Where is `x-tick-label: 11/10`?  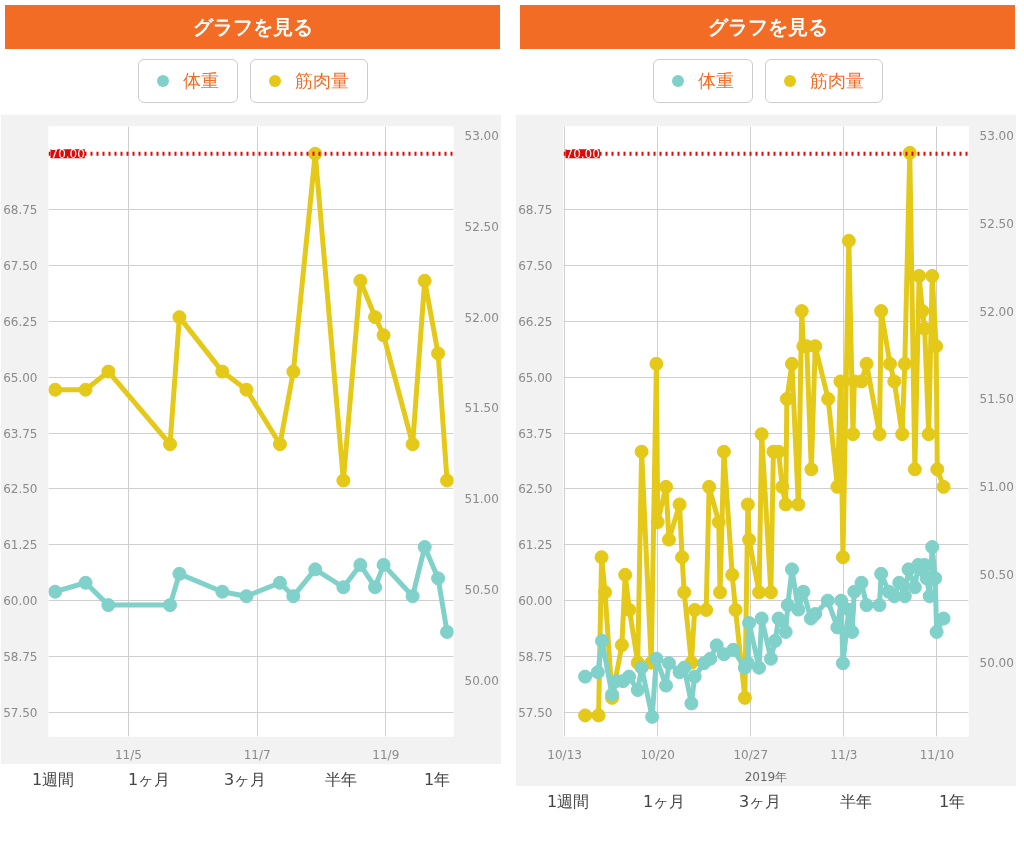
x-tick-label: 11/10 is located at coordinates (937, 754).